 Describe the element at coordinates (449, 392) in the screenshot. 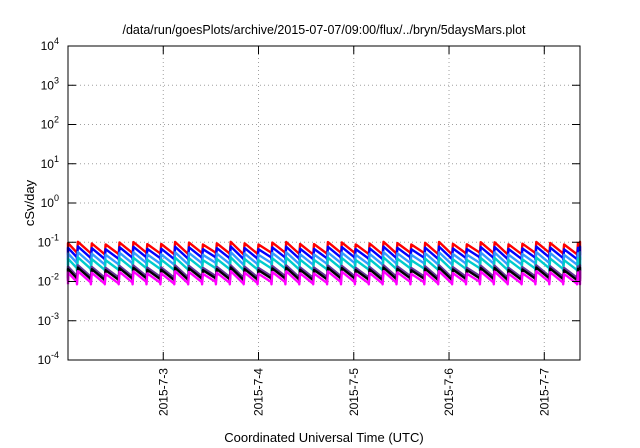

I see `x-tick-label: 2015-7-6` at that location.